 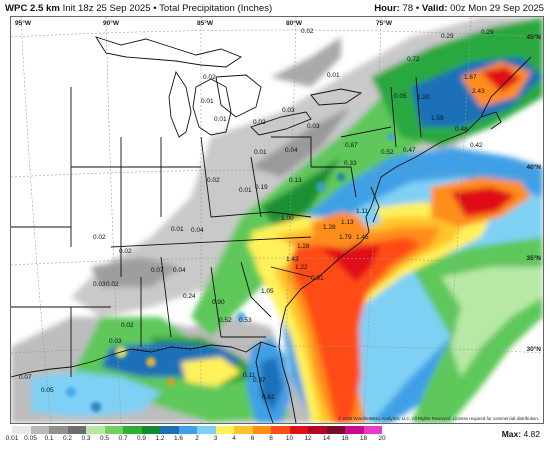 I want to click on legend-tick-label: 0.05, so click(x=30, y=438).